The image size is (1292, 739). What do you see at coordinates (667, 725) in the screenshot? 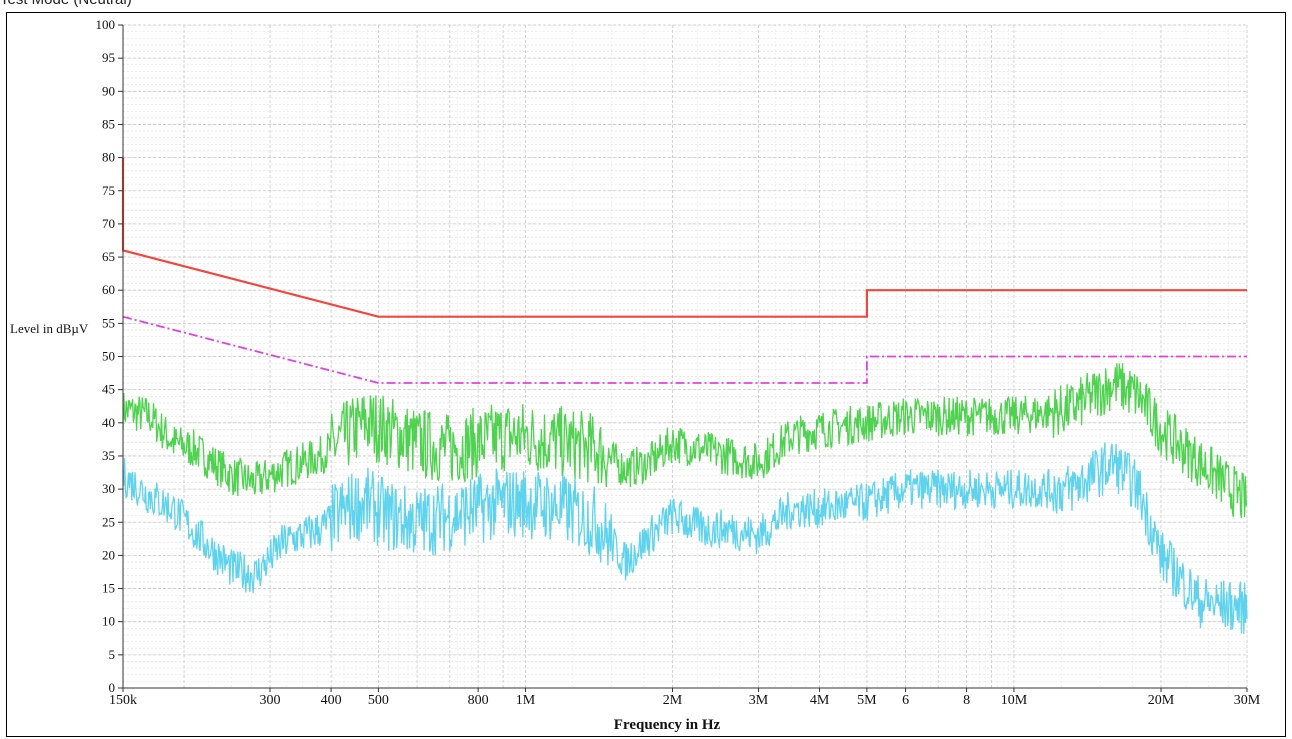
I see `x-axis-label: Frequency in Hz` at bounding box center [667, 725].